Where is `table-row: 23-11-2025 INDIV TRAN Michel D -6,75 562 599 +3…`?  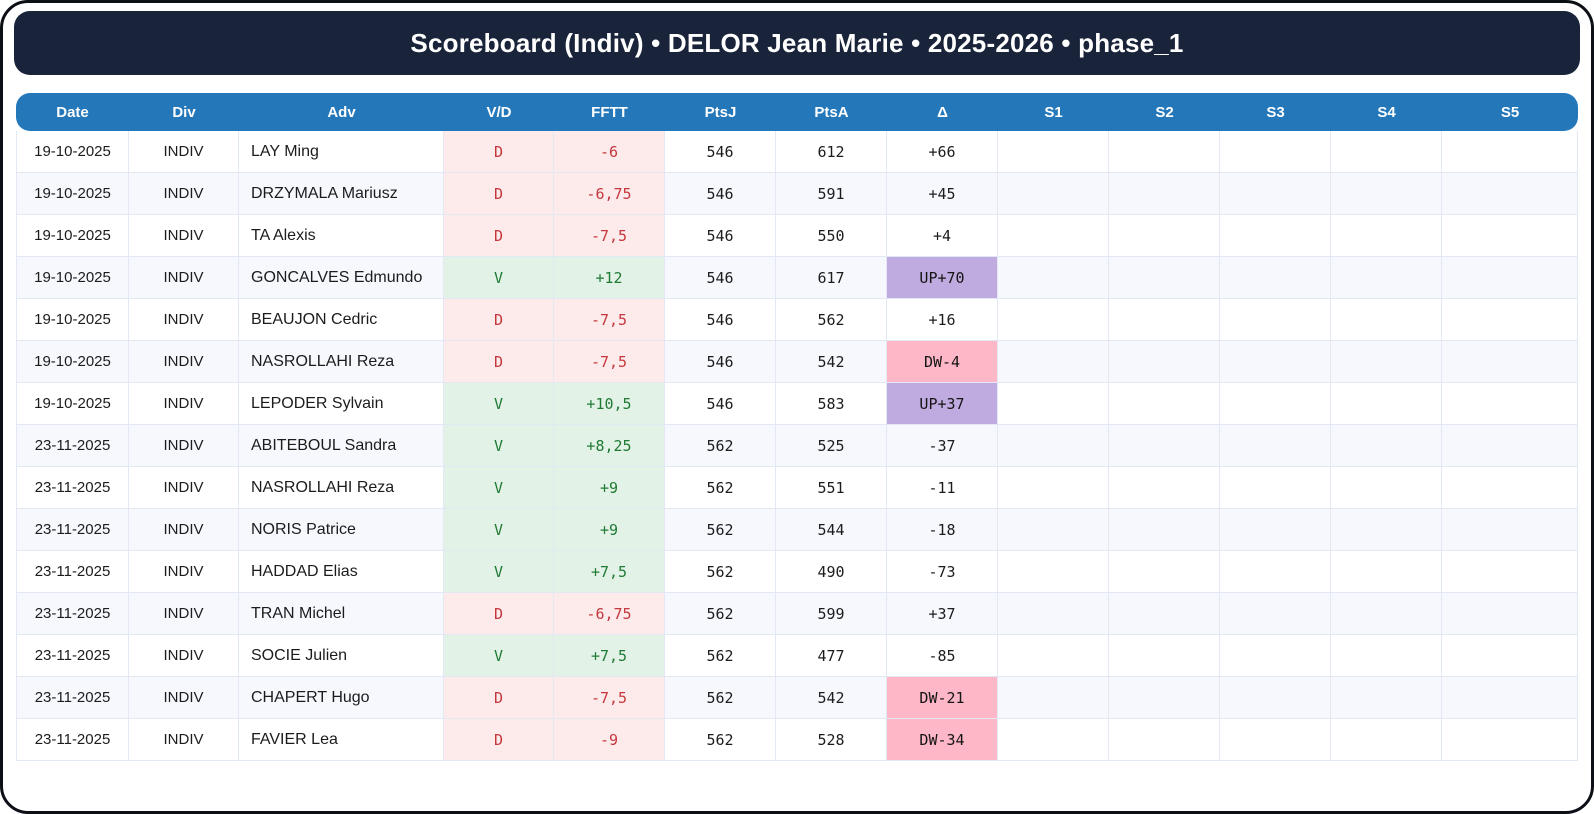 table-row: 23-11-2025 INDIV TRAN Michel D -6,75 562 599 +3… is located at coordinates (797, 614).